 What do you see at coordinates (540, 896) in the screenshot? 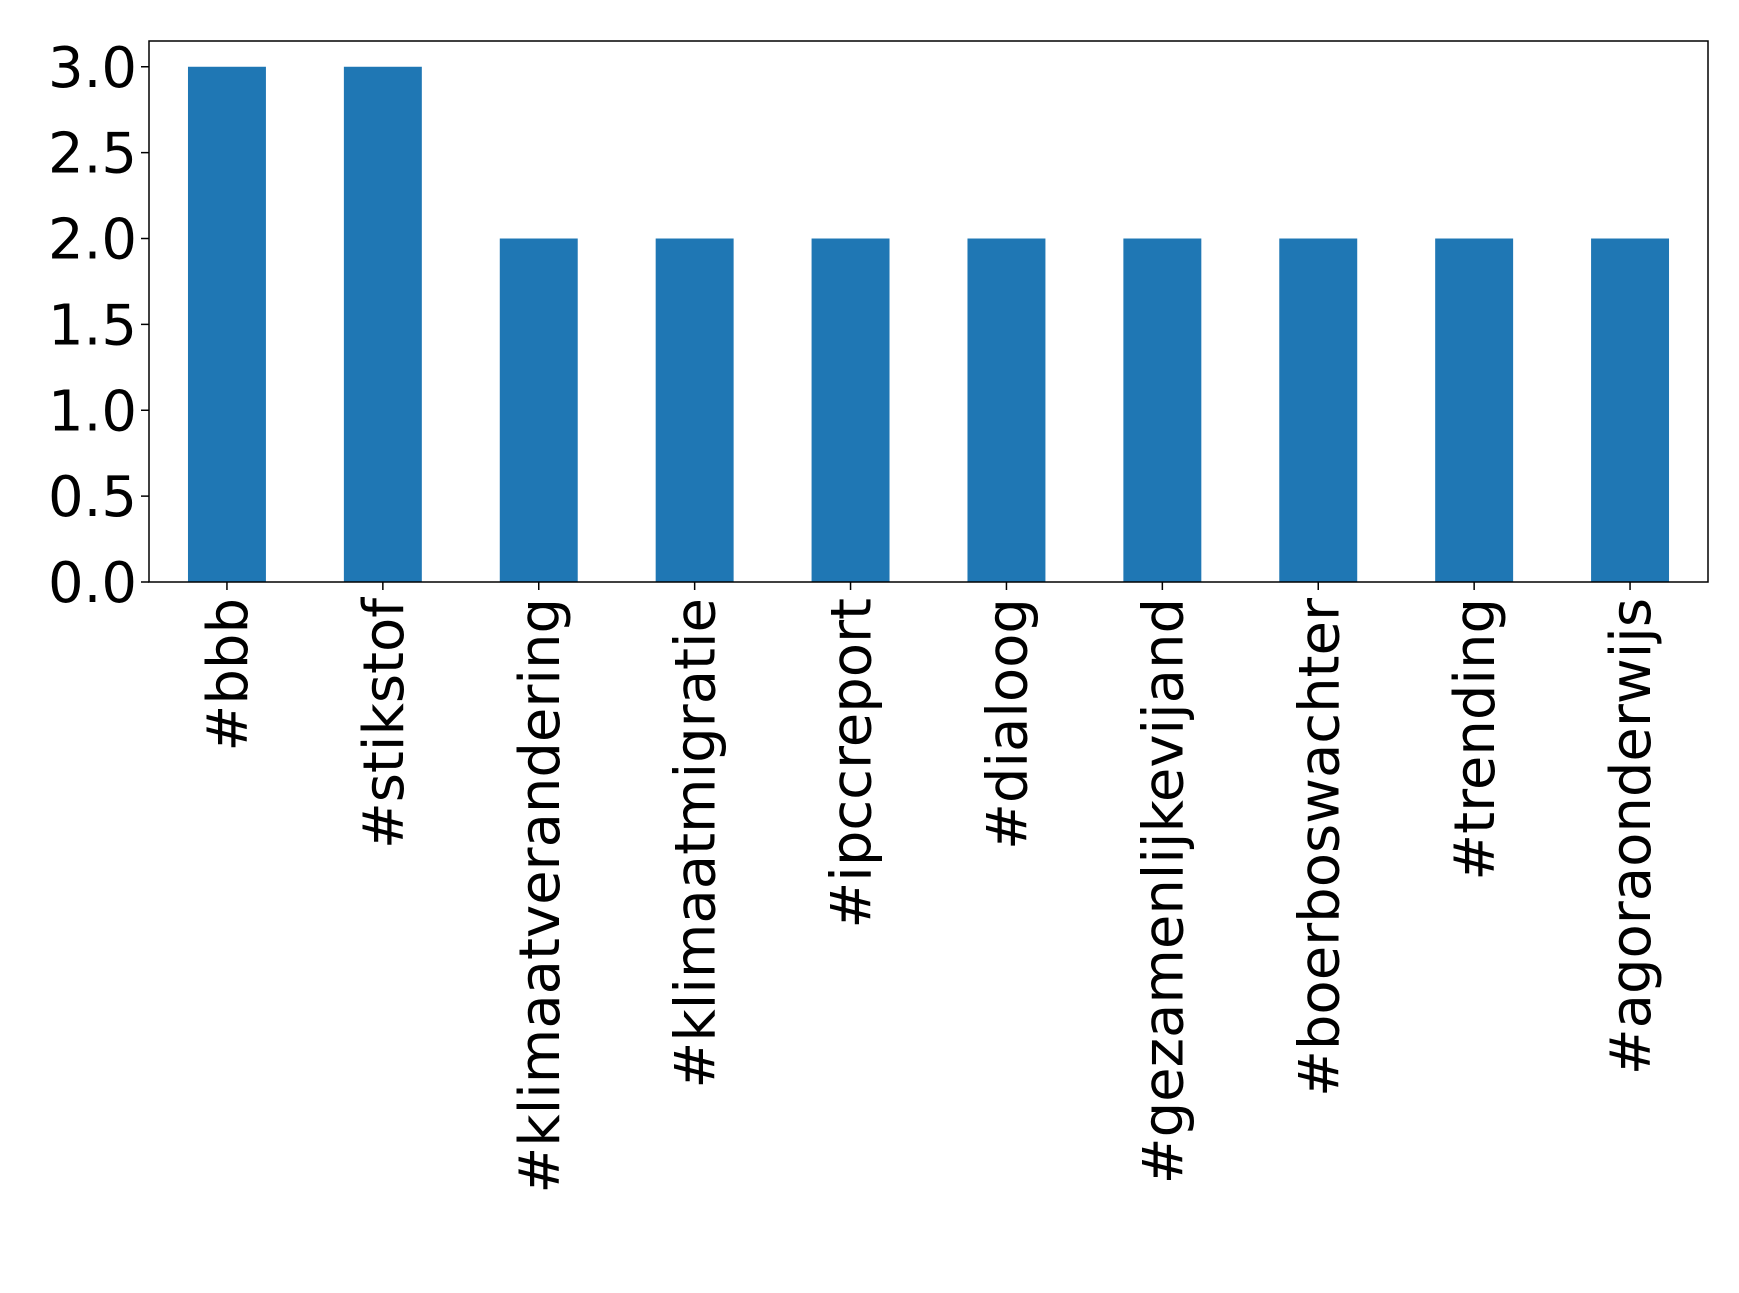
I see `x-tick-label: #klimaatverandering` at bounding box center [540, 896].